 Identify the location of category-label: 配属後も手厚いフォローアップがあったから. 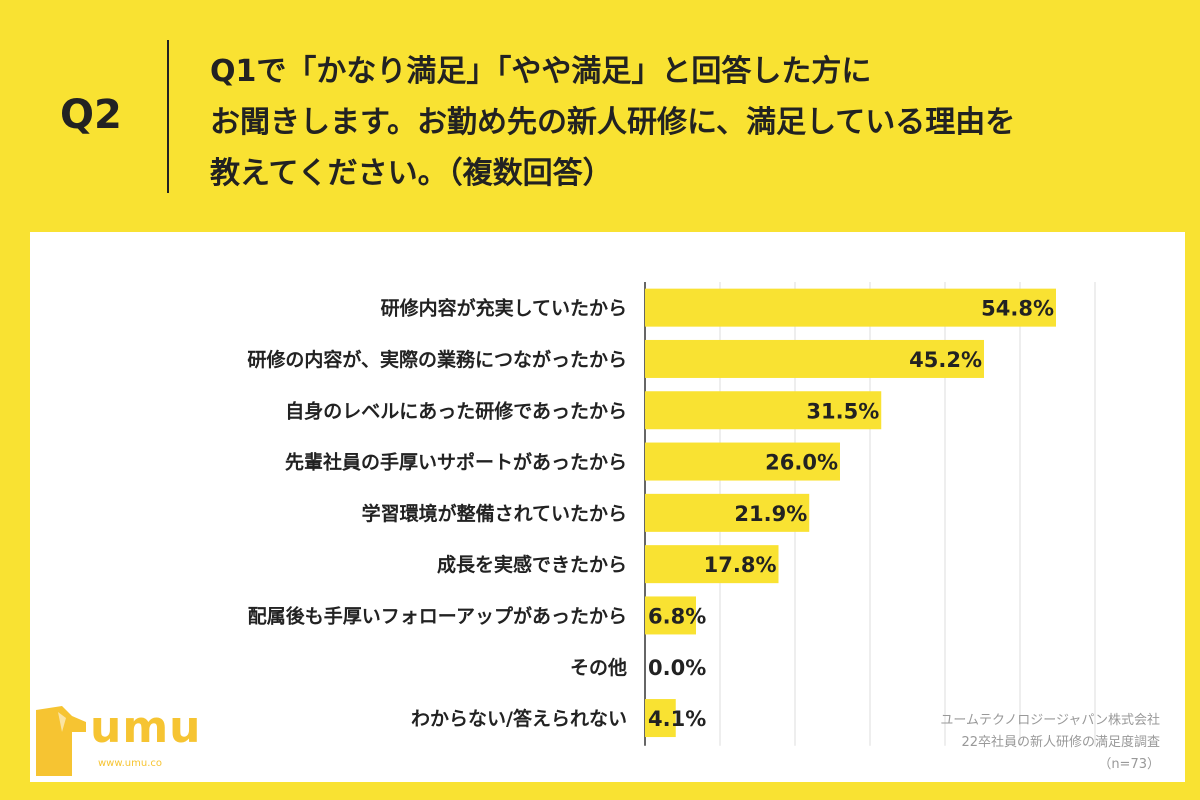
(437, 615).